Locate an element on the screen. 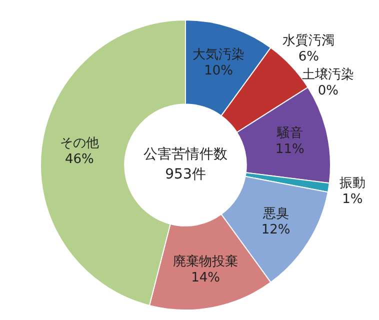 The image size is (379, 320). text: 公害苦情件数 is located at coordinates (186, 154).